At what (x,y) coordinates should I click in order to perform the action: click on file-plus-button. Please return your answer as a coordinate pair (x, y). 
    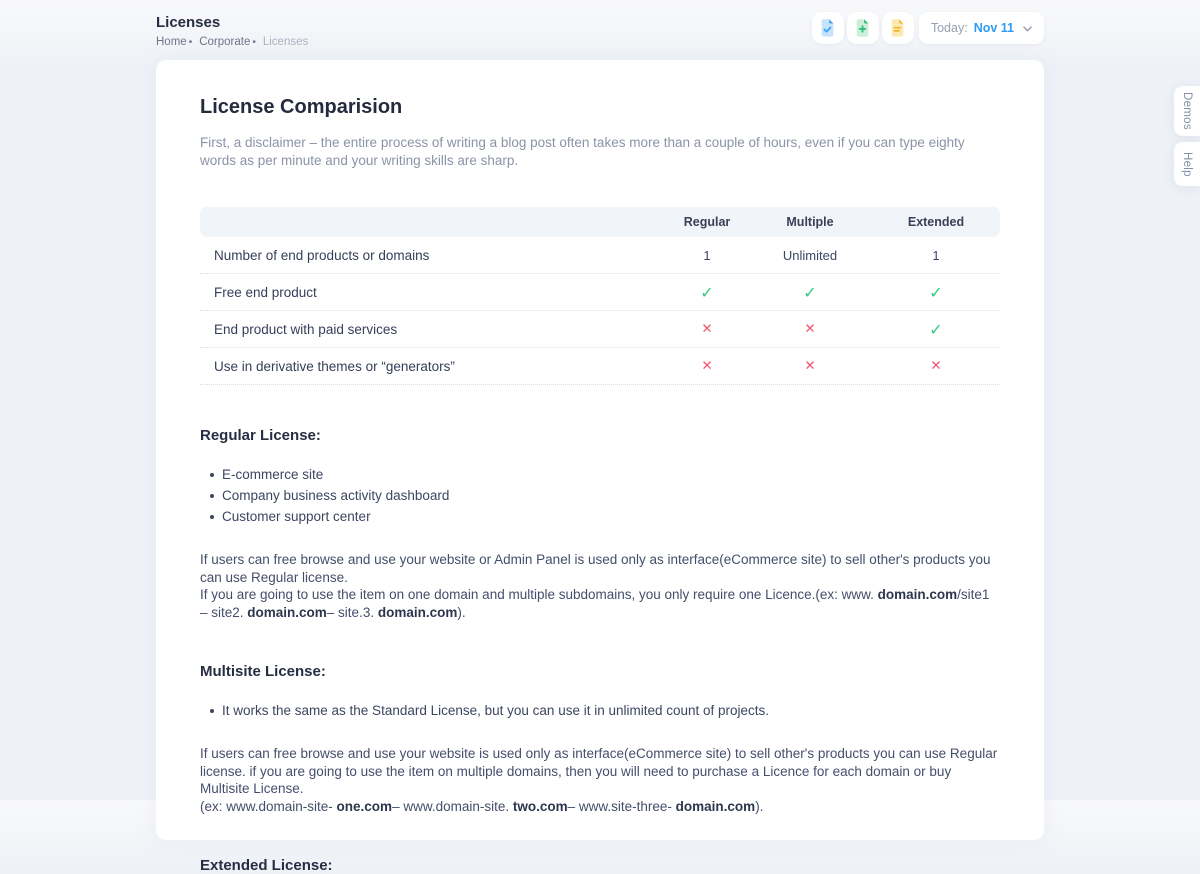
    Looking at the image, I should click on (862, 28).